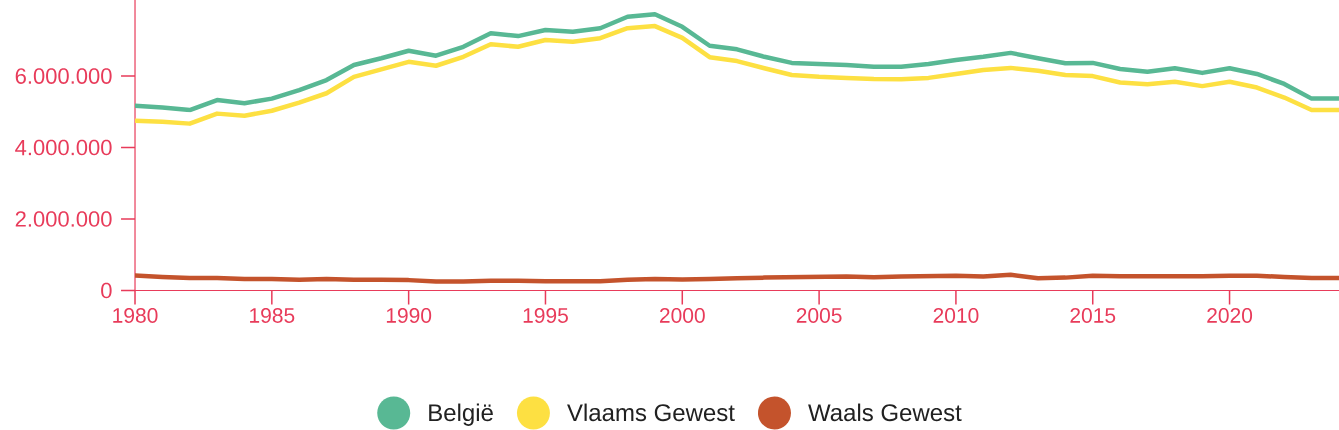 The width and height of the screenshot is (1339, 430). Describe the element at coordinates (63, 219) in the screenshot. I see `y-tick-label: 2.000.000` at that location.